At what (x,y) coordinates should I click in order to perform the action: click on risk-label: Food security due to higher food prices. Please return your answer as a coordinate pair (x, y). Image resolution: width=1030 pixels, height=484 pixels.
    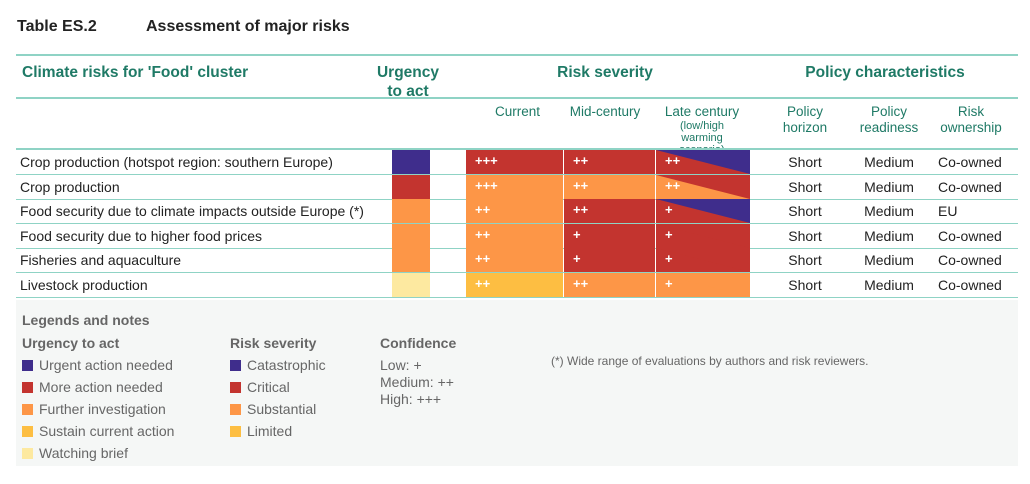
    Looking at the image, I should click on (141, 235).